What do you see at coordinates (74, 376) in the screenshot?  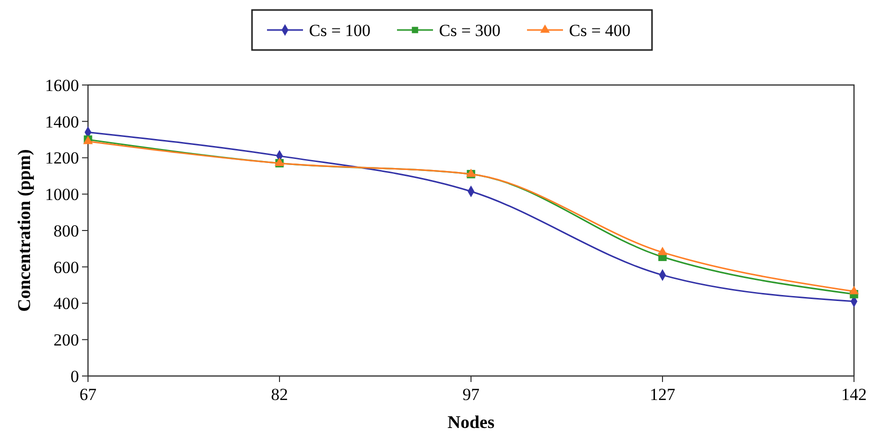 I see `y-tick-label: 0` at bounding box center [74, 376].